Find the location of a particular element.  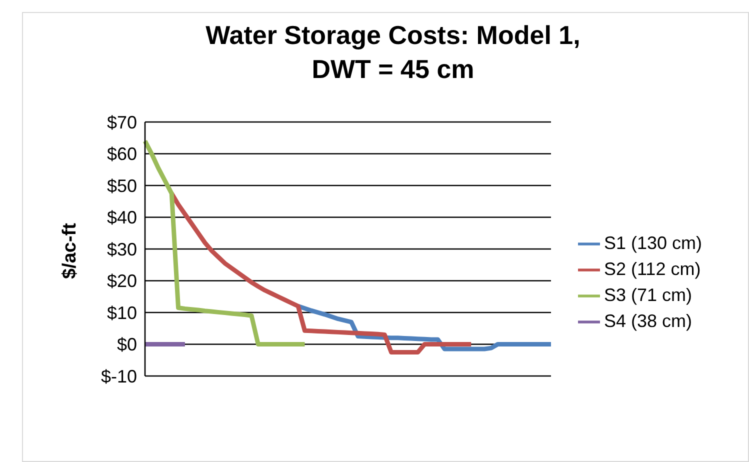

y-tick-label: $0 is located at coordinates (126, 344).